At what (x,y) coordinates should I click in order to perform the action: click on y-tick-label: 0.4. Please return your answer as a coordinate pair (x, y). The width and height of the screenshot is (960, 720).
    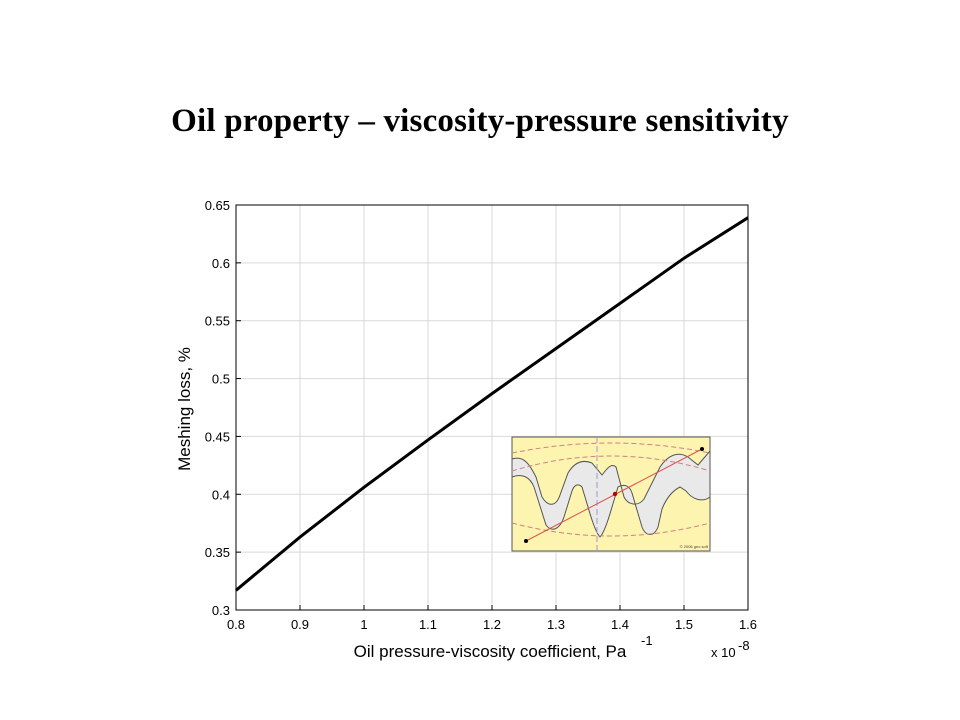
    Looking at the image, I should click on (221, 494).